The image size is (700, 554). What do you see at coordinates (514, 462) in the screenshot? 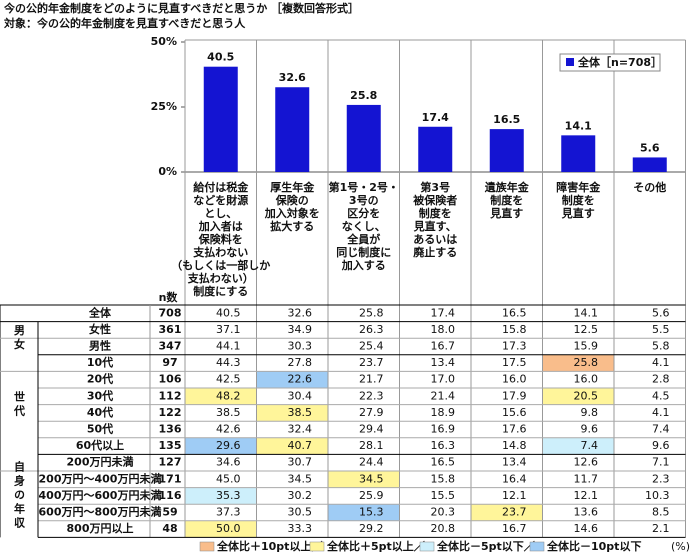
I see `cell: 13.4` at bounding box center [514, 462].